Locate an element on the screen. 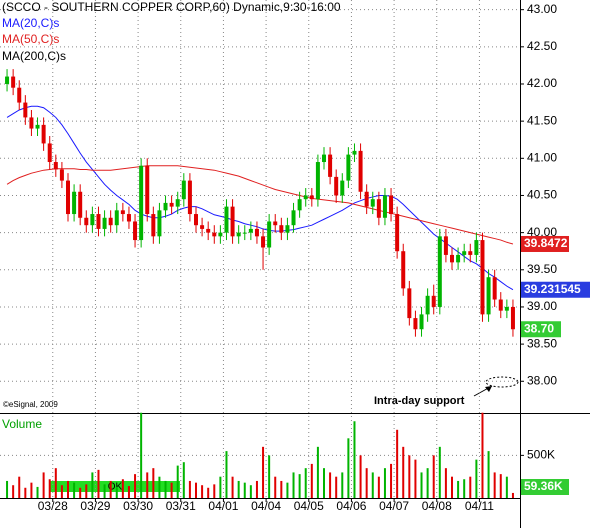  x-tick-label: 03/29 is located at coordinates (95, 506).